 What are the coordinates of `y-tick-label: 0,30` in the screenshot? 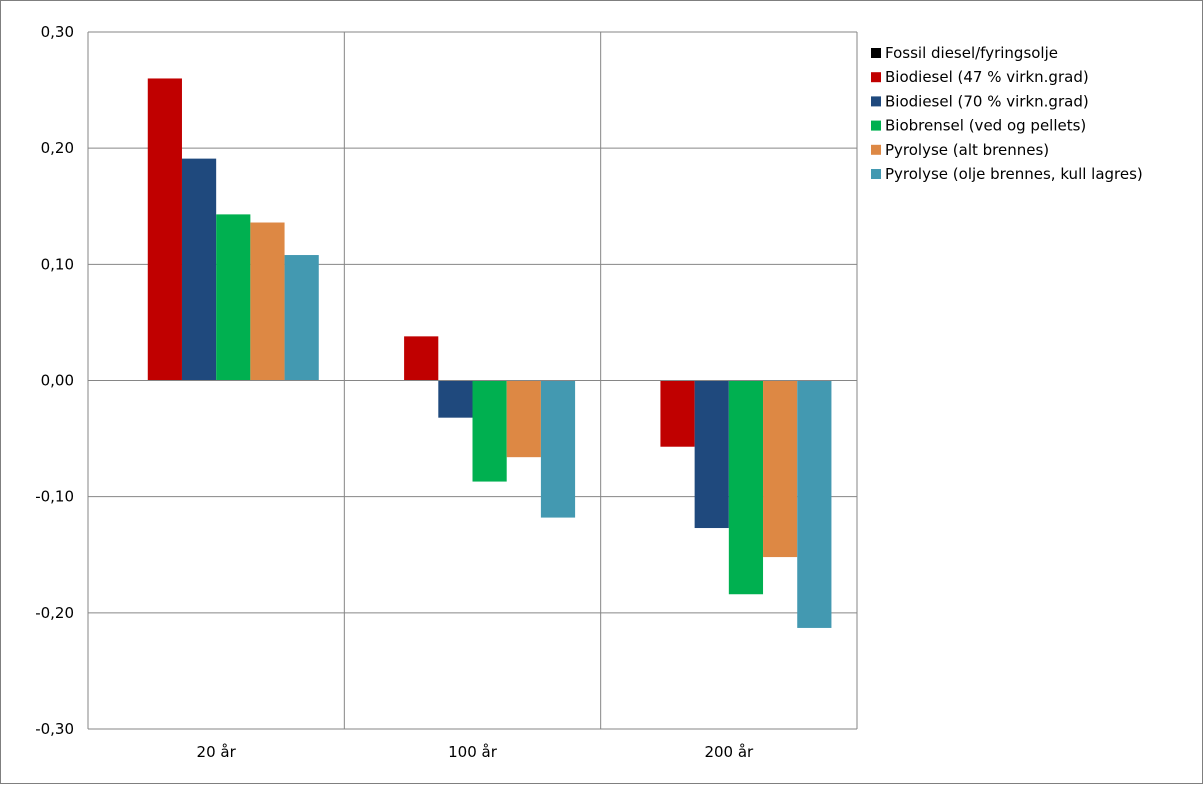 It's located at (57, 32).